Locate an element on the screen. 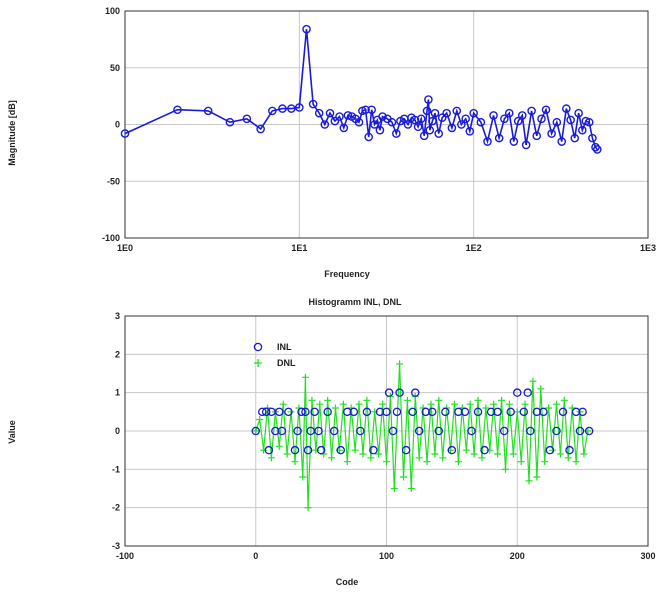  spectrum-y-tick-labels: 100 50 0 -50 -100 is located at coordinates (111, 124).